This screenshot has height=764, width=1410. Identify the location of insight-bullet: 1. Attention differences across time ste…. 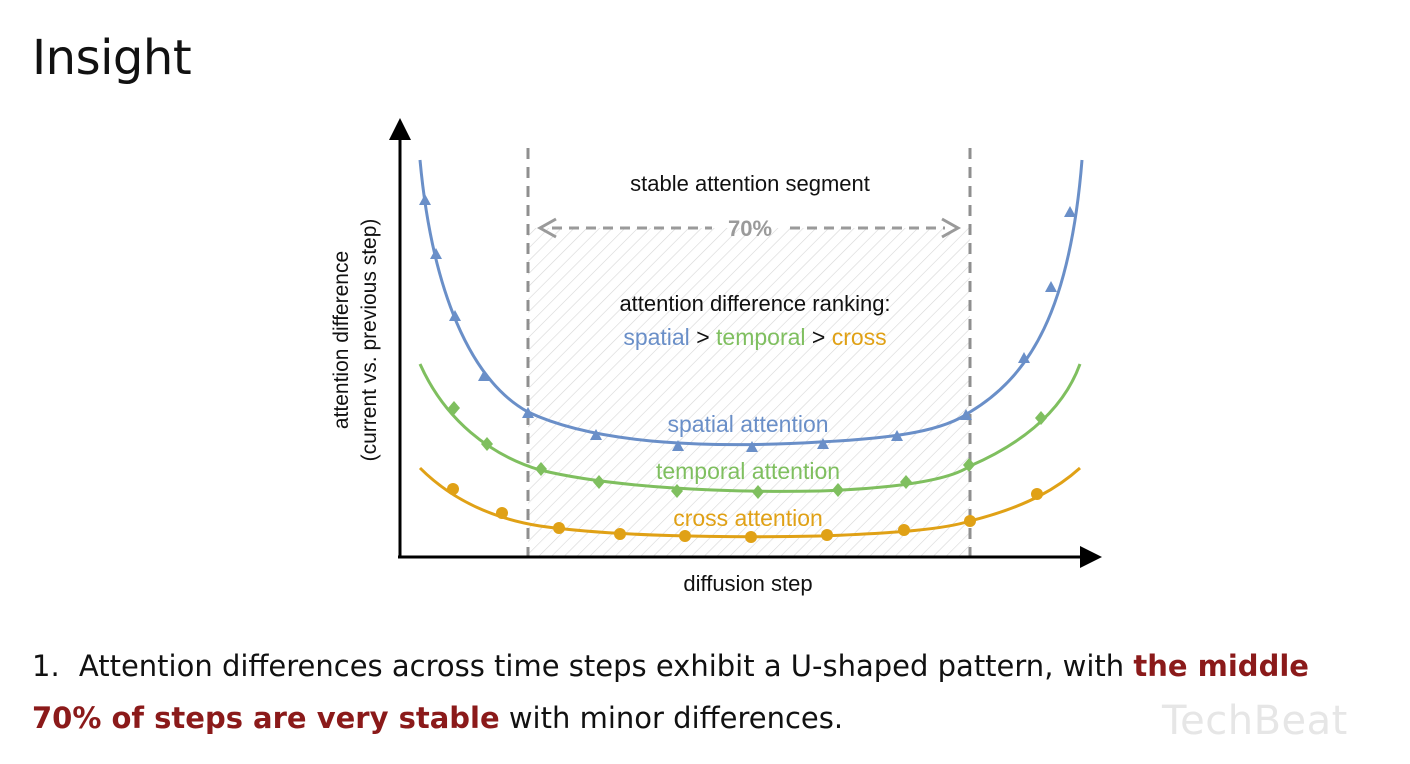
(707, 692).